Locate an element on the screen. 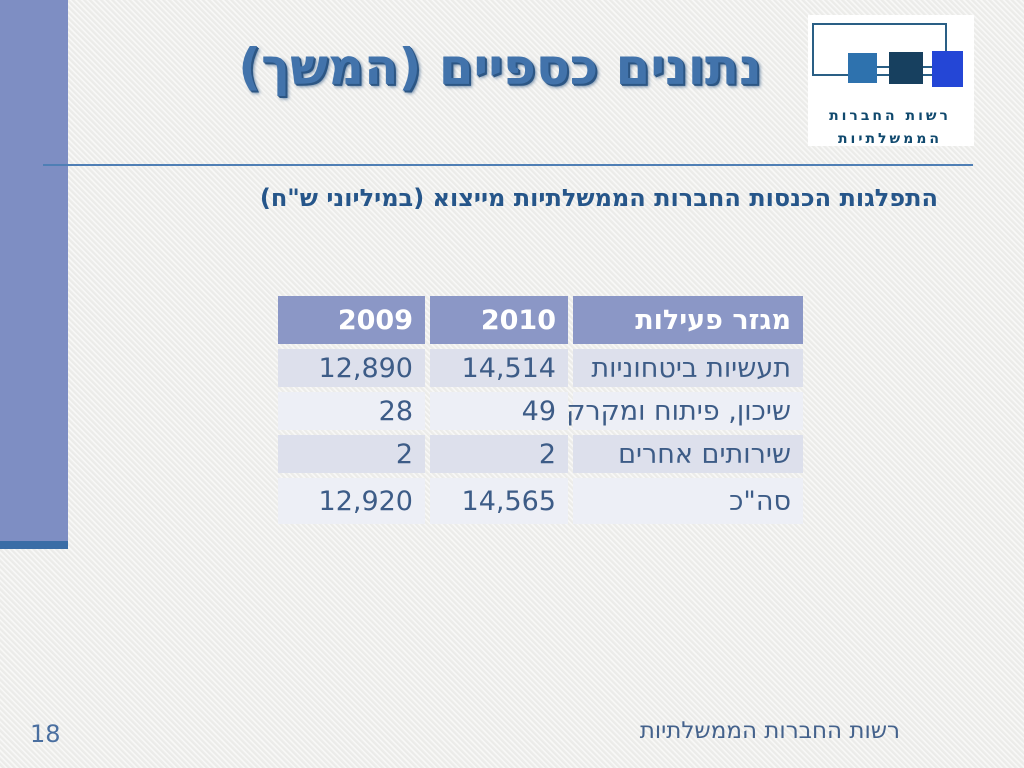 The image size is (1024, 768). table-cell-2010-total: 14,565 is located at coordinates (499, 501).